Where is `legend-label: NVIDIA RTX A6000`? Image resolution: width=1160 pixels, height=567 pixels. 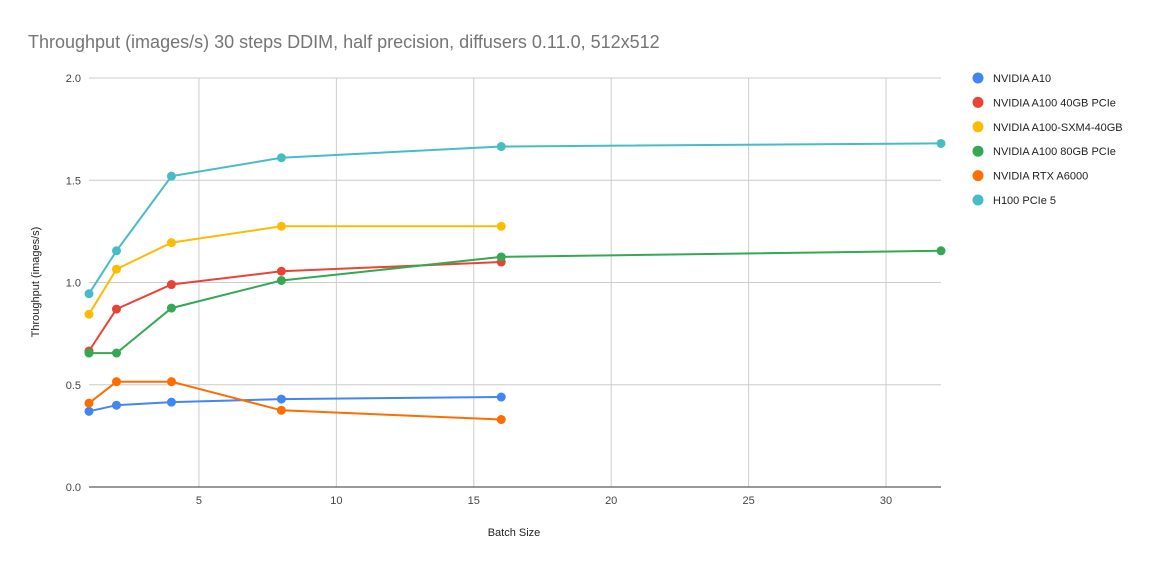 legend-label: NVIDIA RTX A6000 is located at coordinates (1040, 177).